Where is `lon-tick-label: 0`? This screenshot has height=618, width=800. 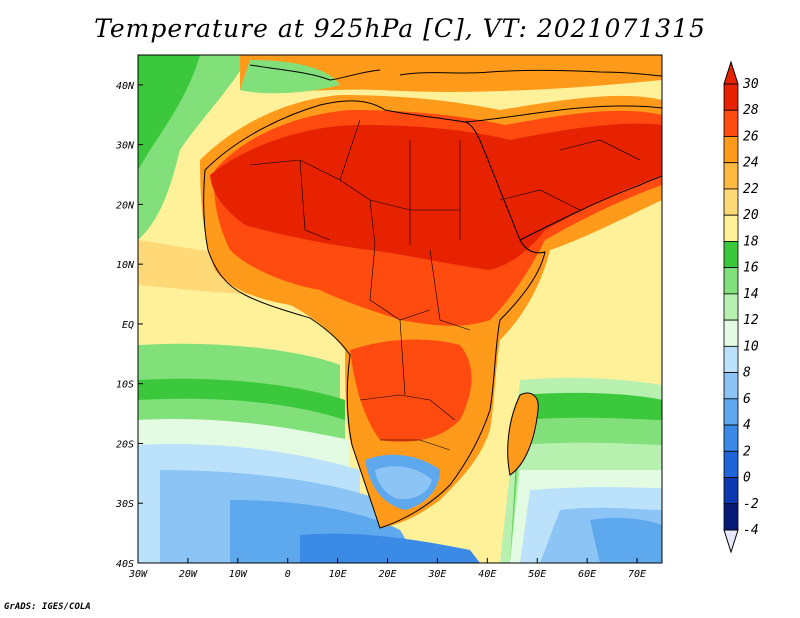
lon-tick-label: 0 is located at coordinates (288, 574).